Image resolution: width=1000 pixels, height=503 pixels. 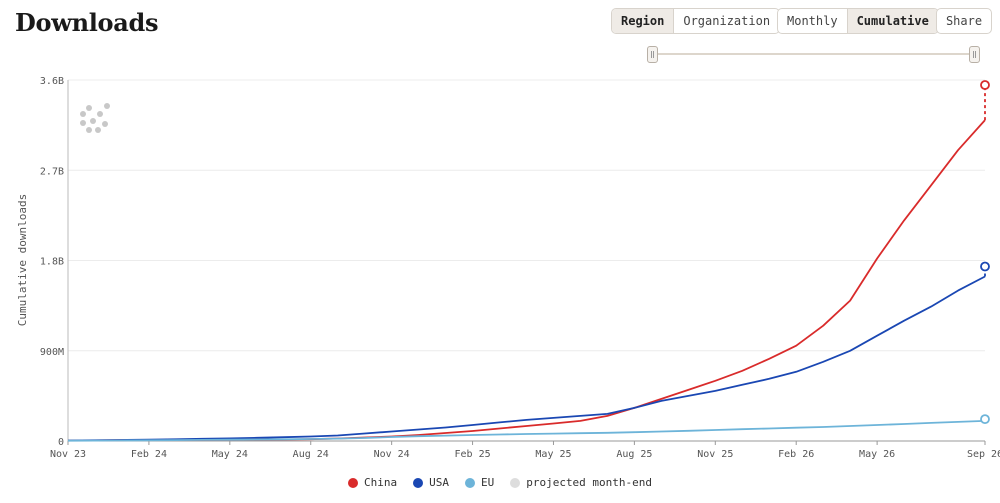 I want to click on series-line-eu, so click(x=526, y=431).